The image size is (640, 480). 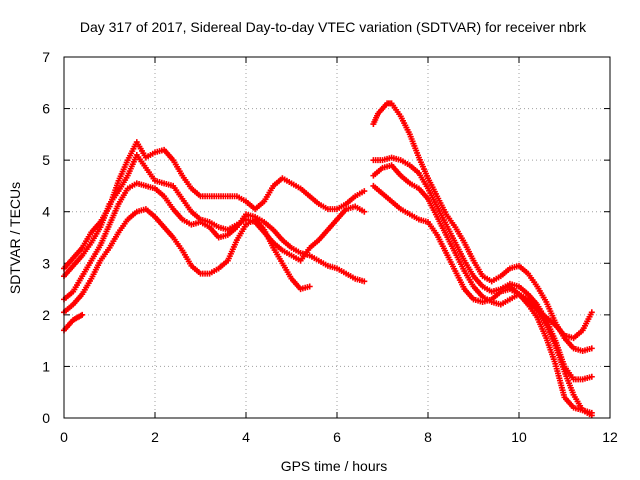 What do you see at coordinates (46, 57) in the screenshot?
I see `y-tick-label: 7` at bounding box center [46, 57].